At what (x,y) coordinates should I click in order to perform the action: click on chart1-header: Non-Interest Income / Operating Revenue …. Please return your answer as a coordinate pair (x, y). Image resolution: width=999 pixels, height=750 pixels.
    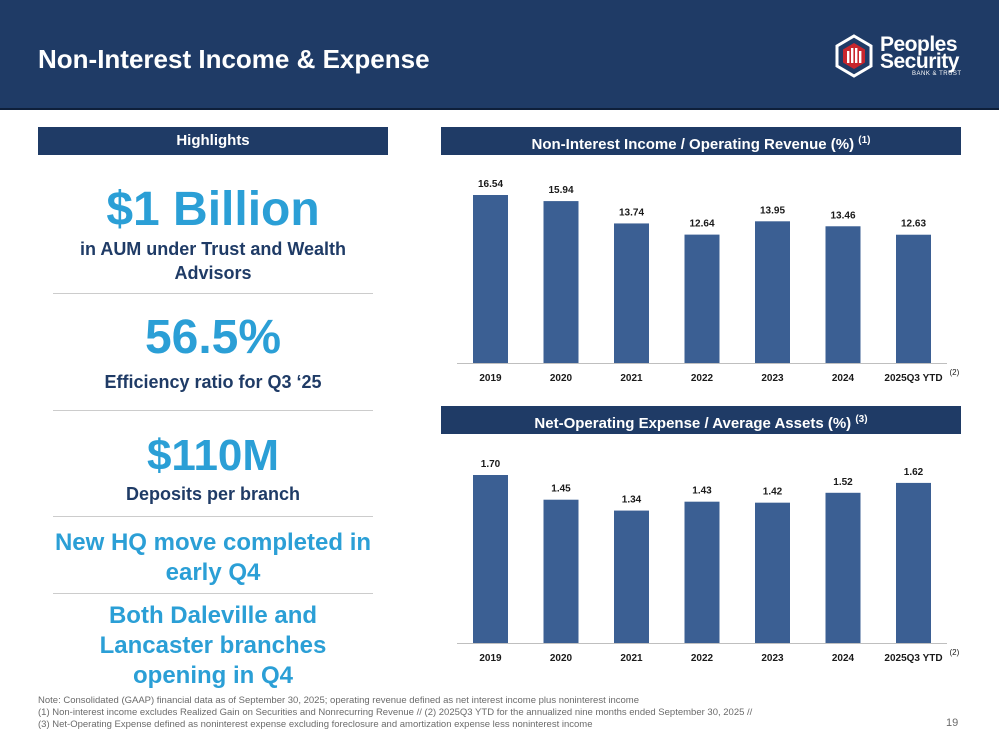
    Looking at the image, I should click on (701, 141).